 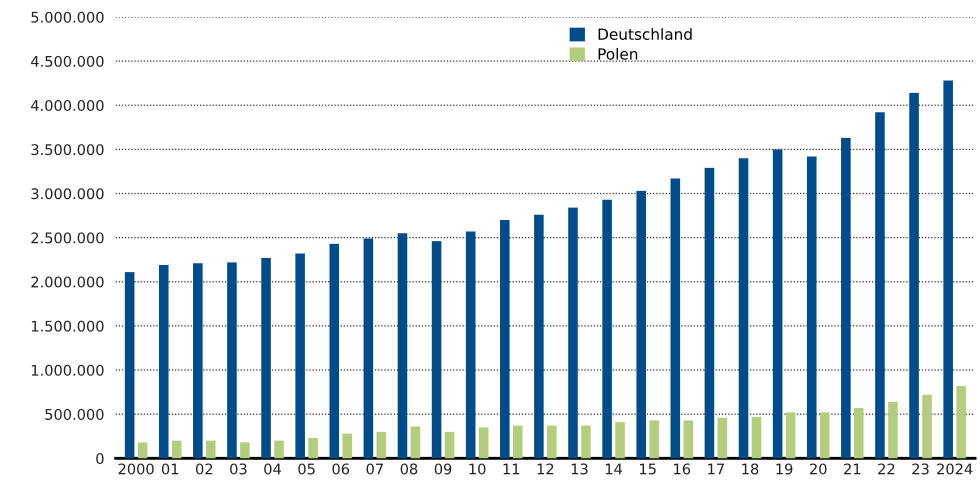 What do you see at coordinates (67, 150) in the screenshot?
I see `y-tick-label: 3.500.000` at bounding box center [67, 150].